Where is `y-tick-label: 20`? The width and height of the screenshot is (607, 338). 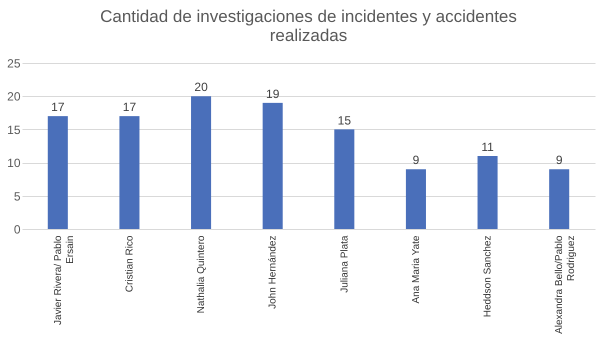 y-tick-label: 20 is located at coordinates (14, 97).